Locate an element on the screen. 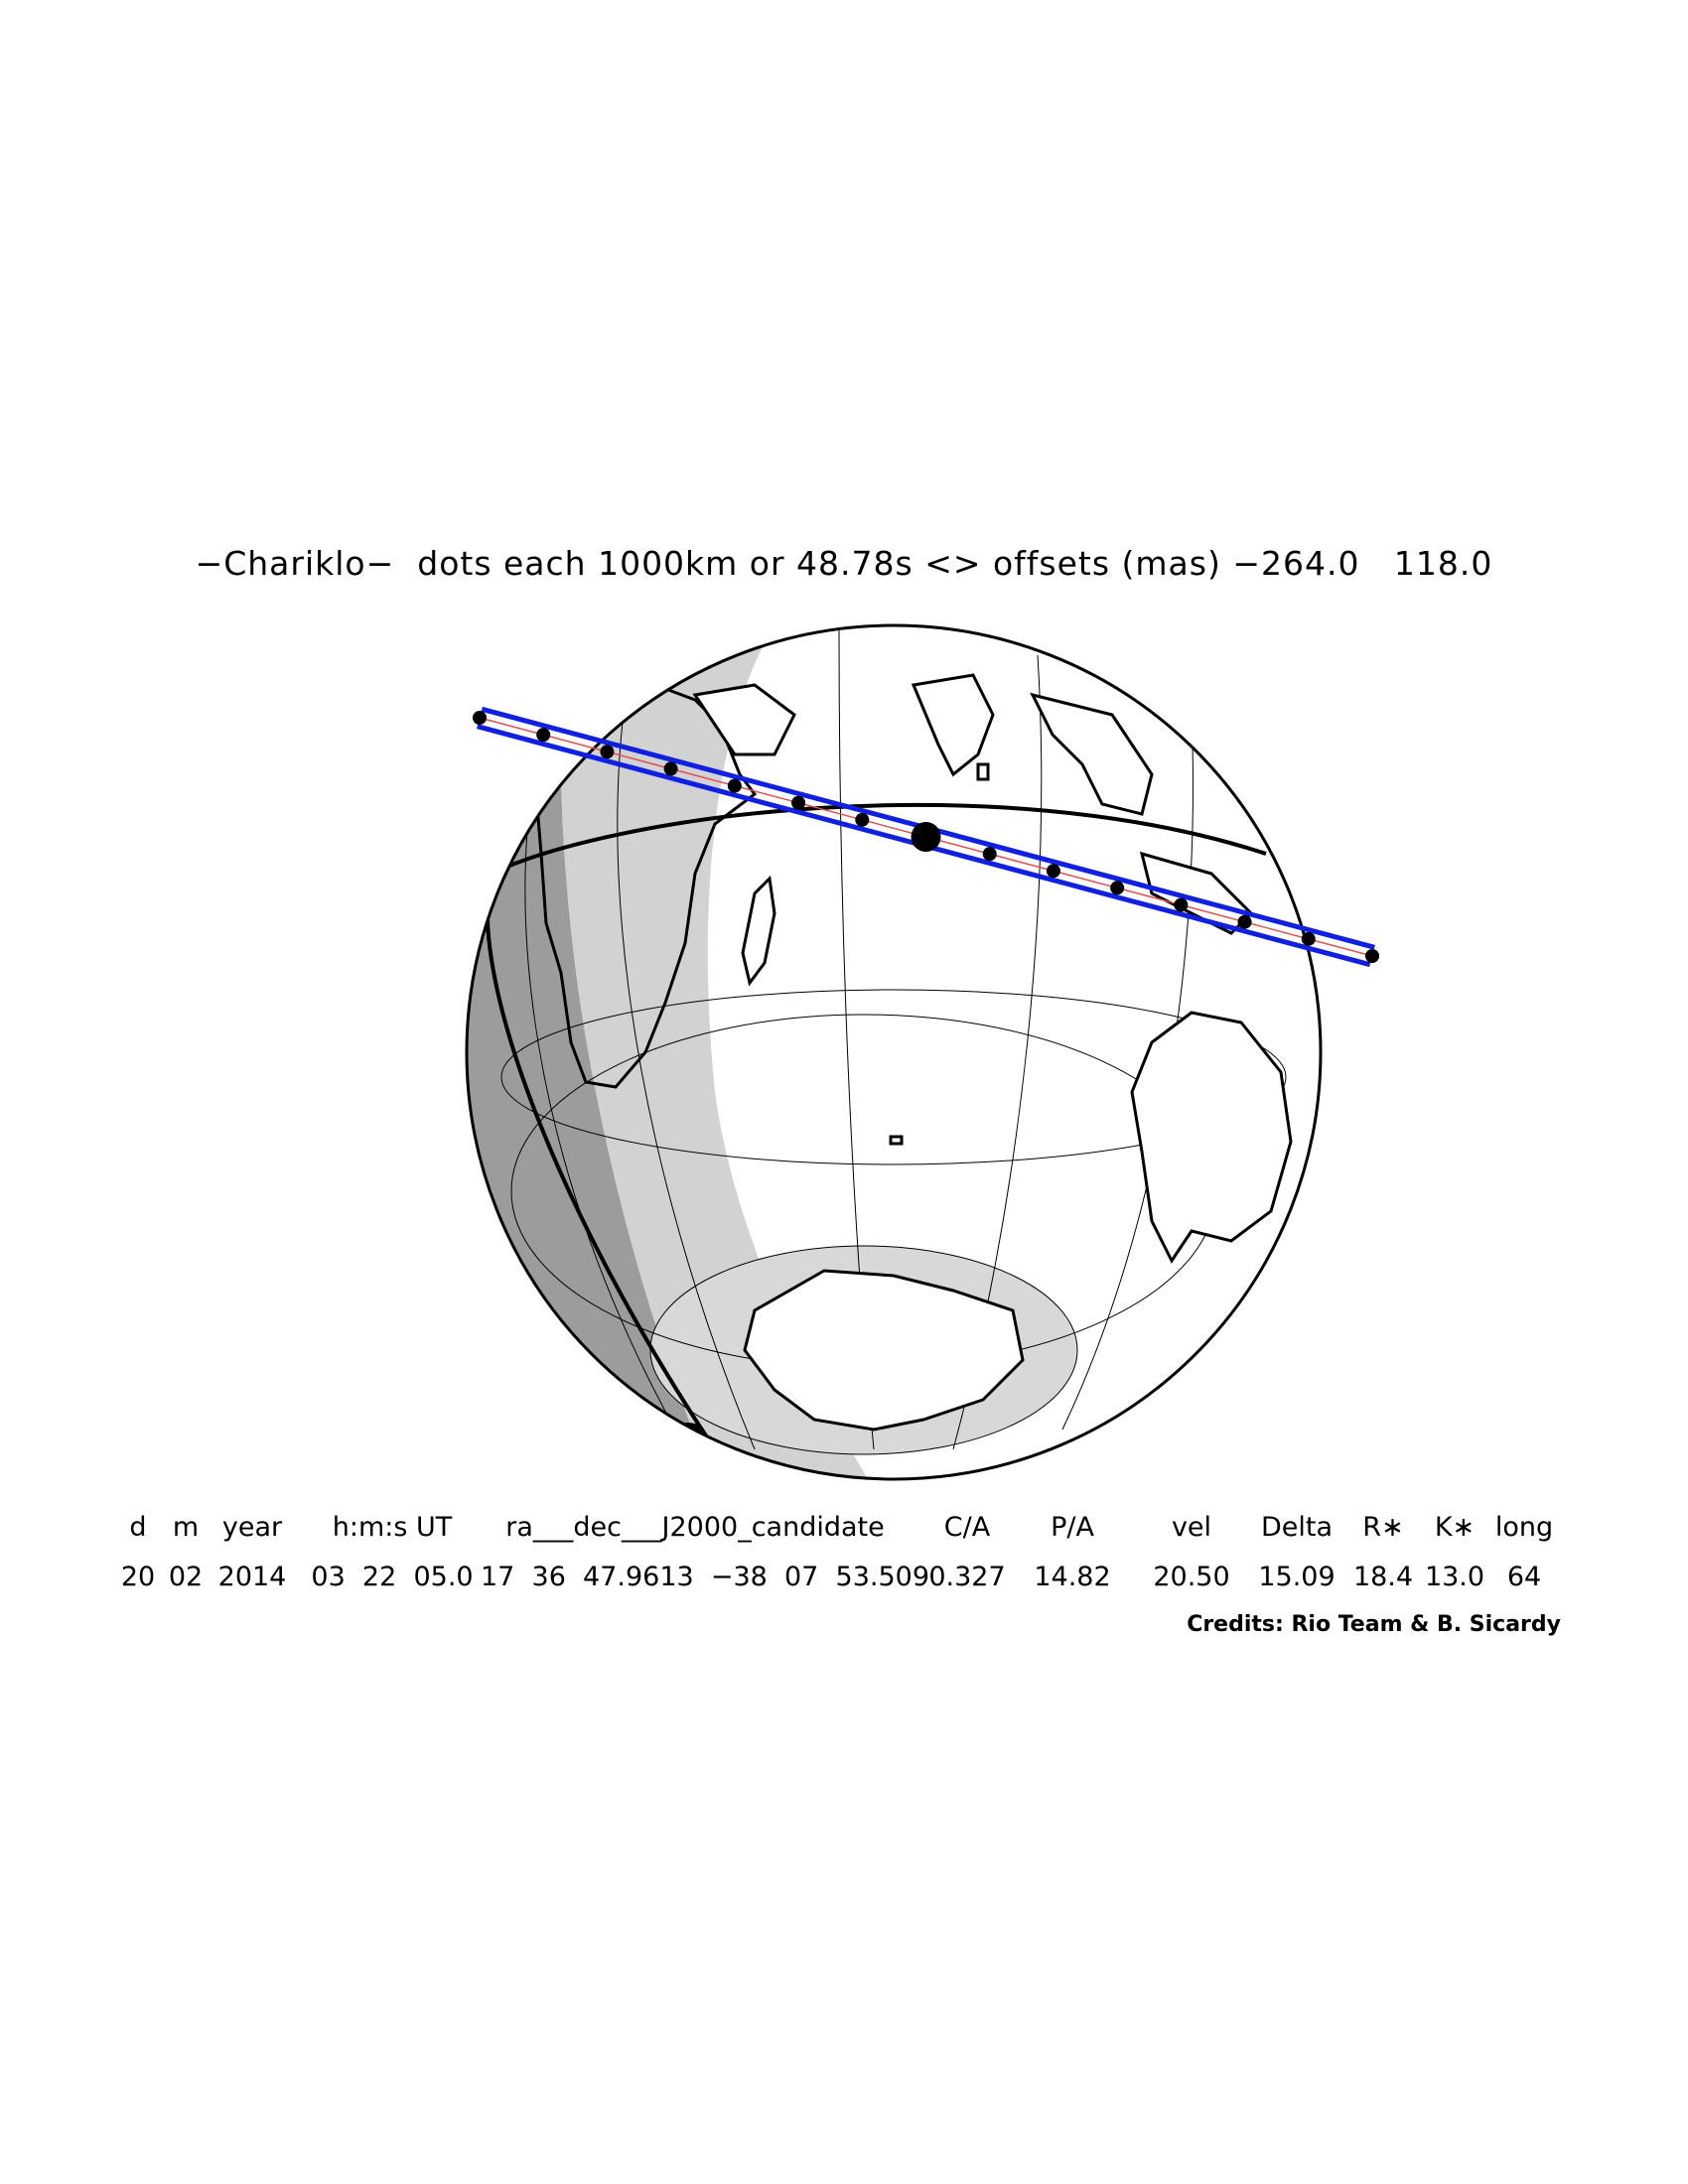  value-radec: 17 36 47.9613 −38 07 53.509 is located at coordinates (705, 1577).